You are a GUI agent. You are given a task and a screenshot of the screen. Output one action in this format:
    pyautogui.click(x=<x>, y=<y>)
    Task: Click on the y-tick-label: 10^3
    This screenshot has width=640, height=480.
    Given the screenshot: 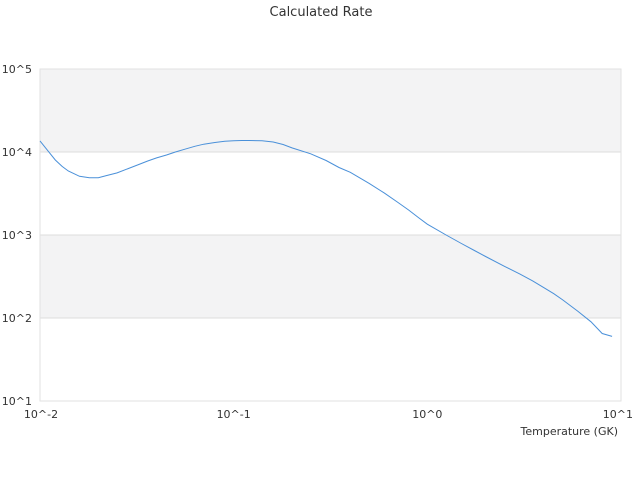 What is the action you would take?
    pyautogui.click(x=17, y=235)
    